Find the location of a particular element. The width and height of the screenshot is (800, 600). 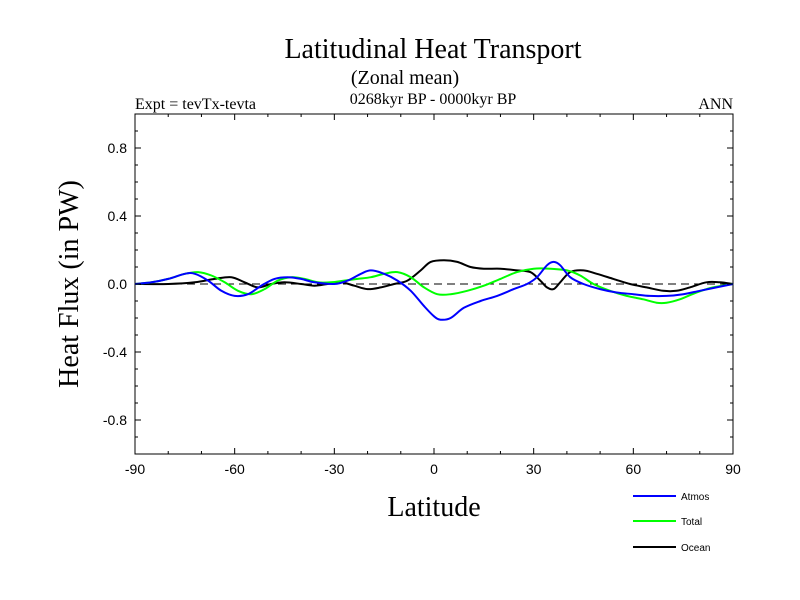

y-tick-label: -0.4 is located at coordinates (115, 352).